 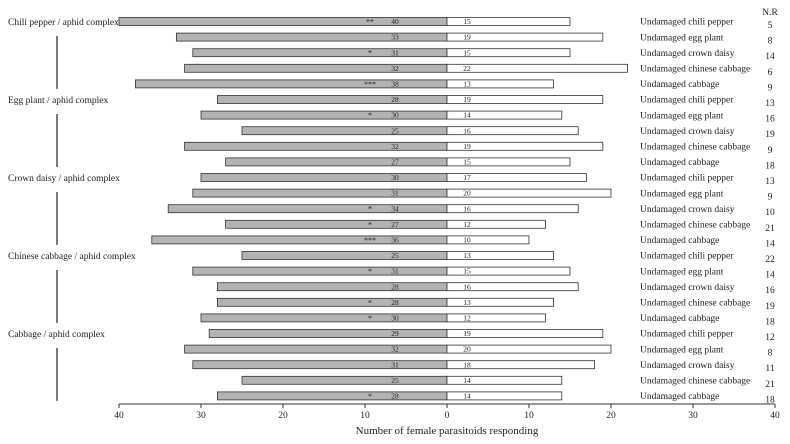 What do you see at coordinates (395, 68) in the screenshot?
I see `value-left-row-3: 32` at bounding box center [395, 68].